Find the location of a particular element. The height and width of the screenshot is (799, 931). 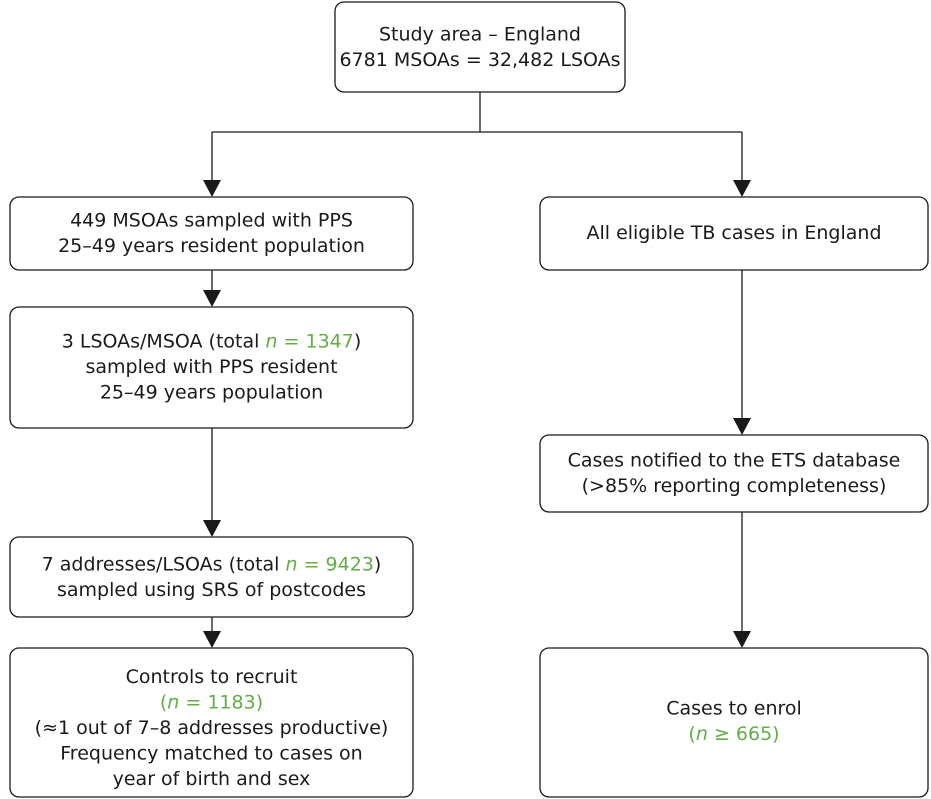

node-line: Cases notified to the ETS database is located at coordinates (734, 460).